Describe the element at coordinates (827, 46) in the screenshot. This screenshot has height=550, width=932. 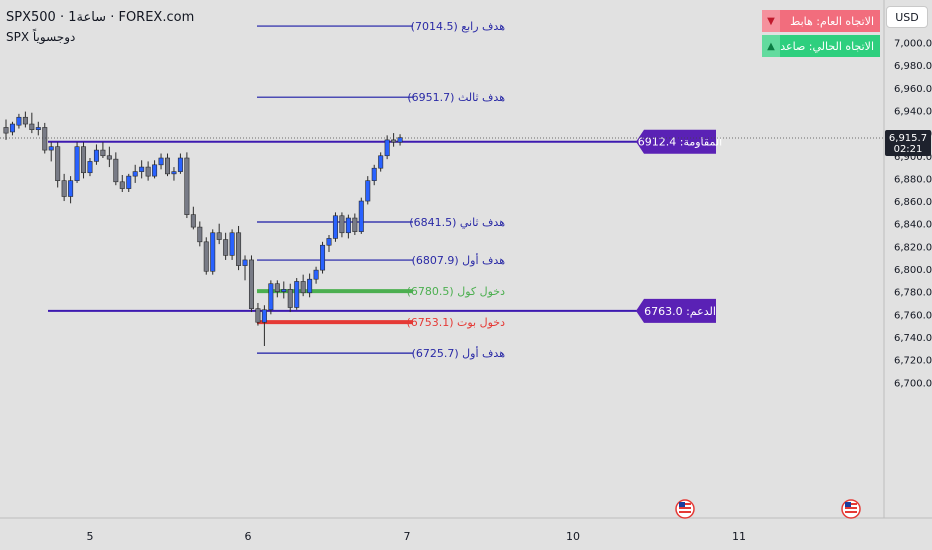
I see `current-trend-label: الاتجاه الحالي: صاعد` at that location.